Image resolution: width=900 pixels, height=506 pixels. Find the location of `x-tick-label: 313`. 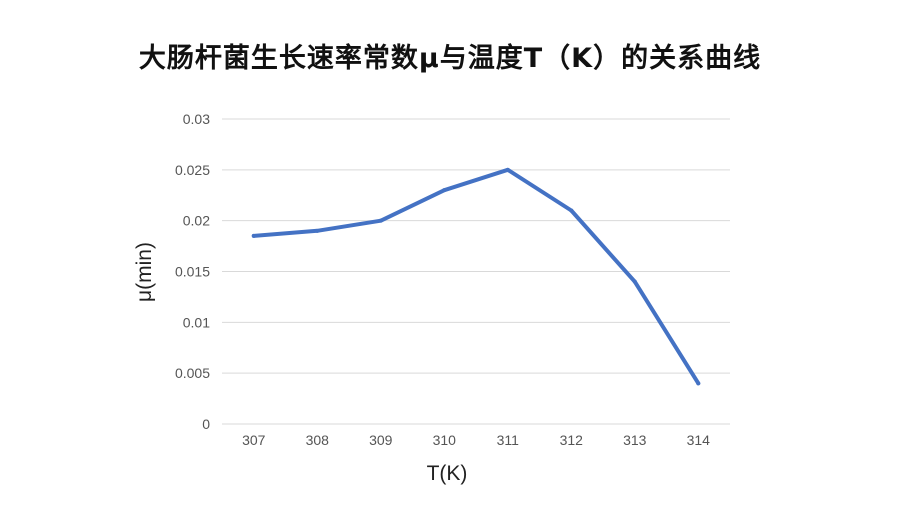

x-tick-label: 313 is located at coordinates (635, 440).